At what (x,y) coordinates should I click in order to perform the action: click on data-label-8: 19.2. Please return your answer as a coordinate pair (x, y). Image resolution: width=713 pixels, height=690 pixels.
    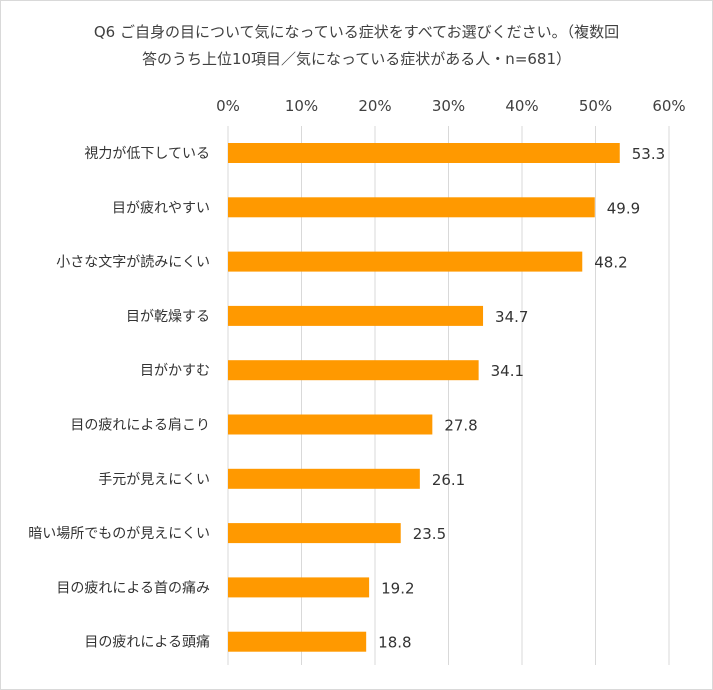
    Looking at the image, I should click on (397, 588).